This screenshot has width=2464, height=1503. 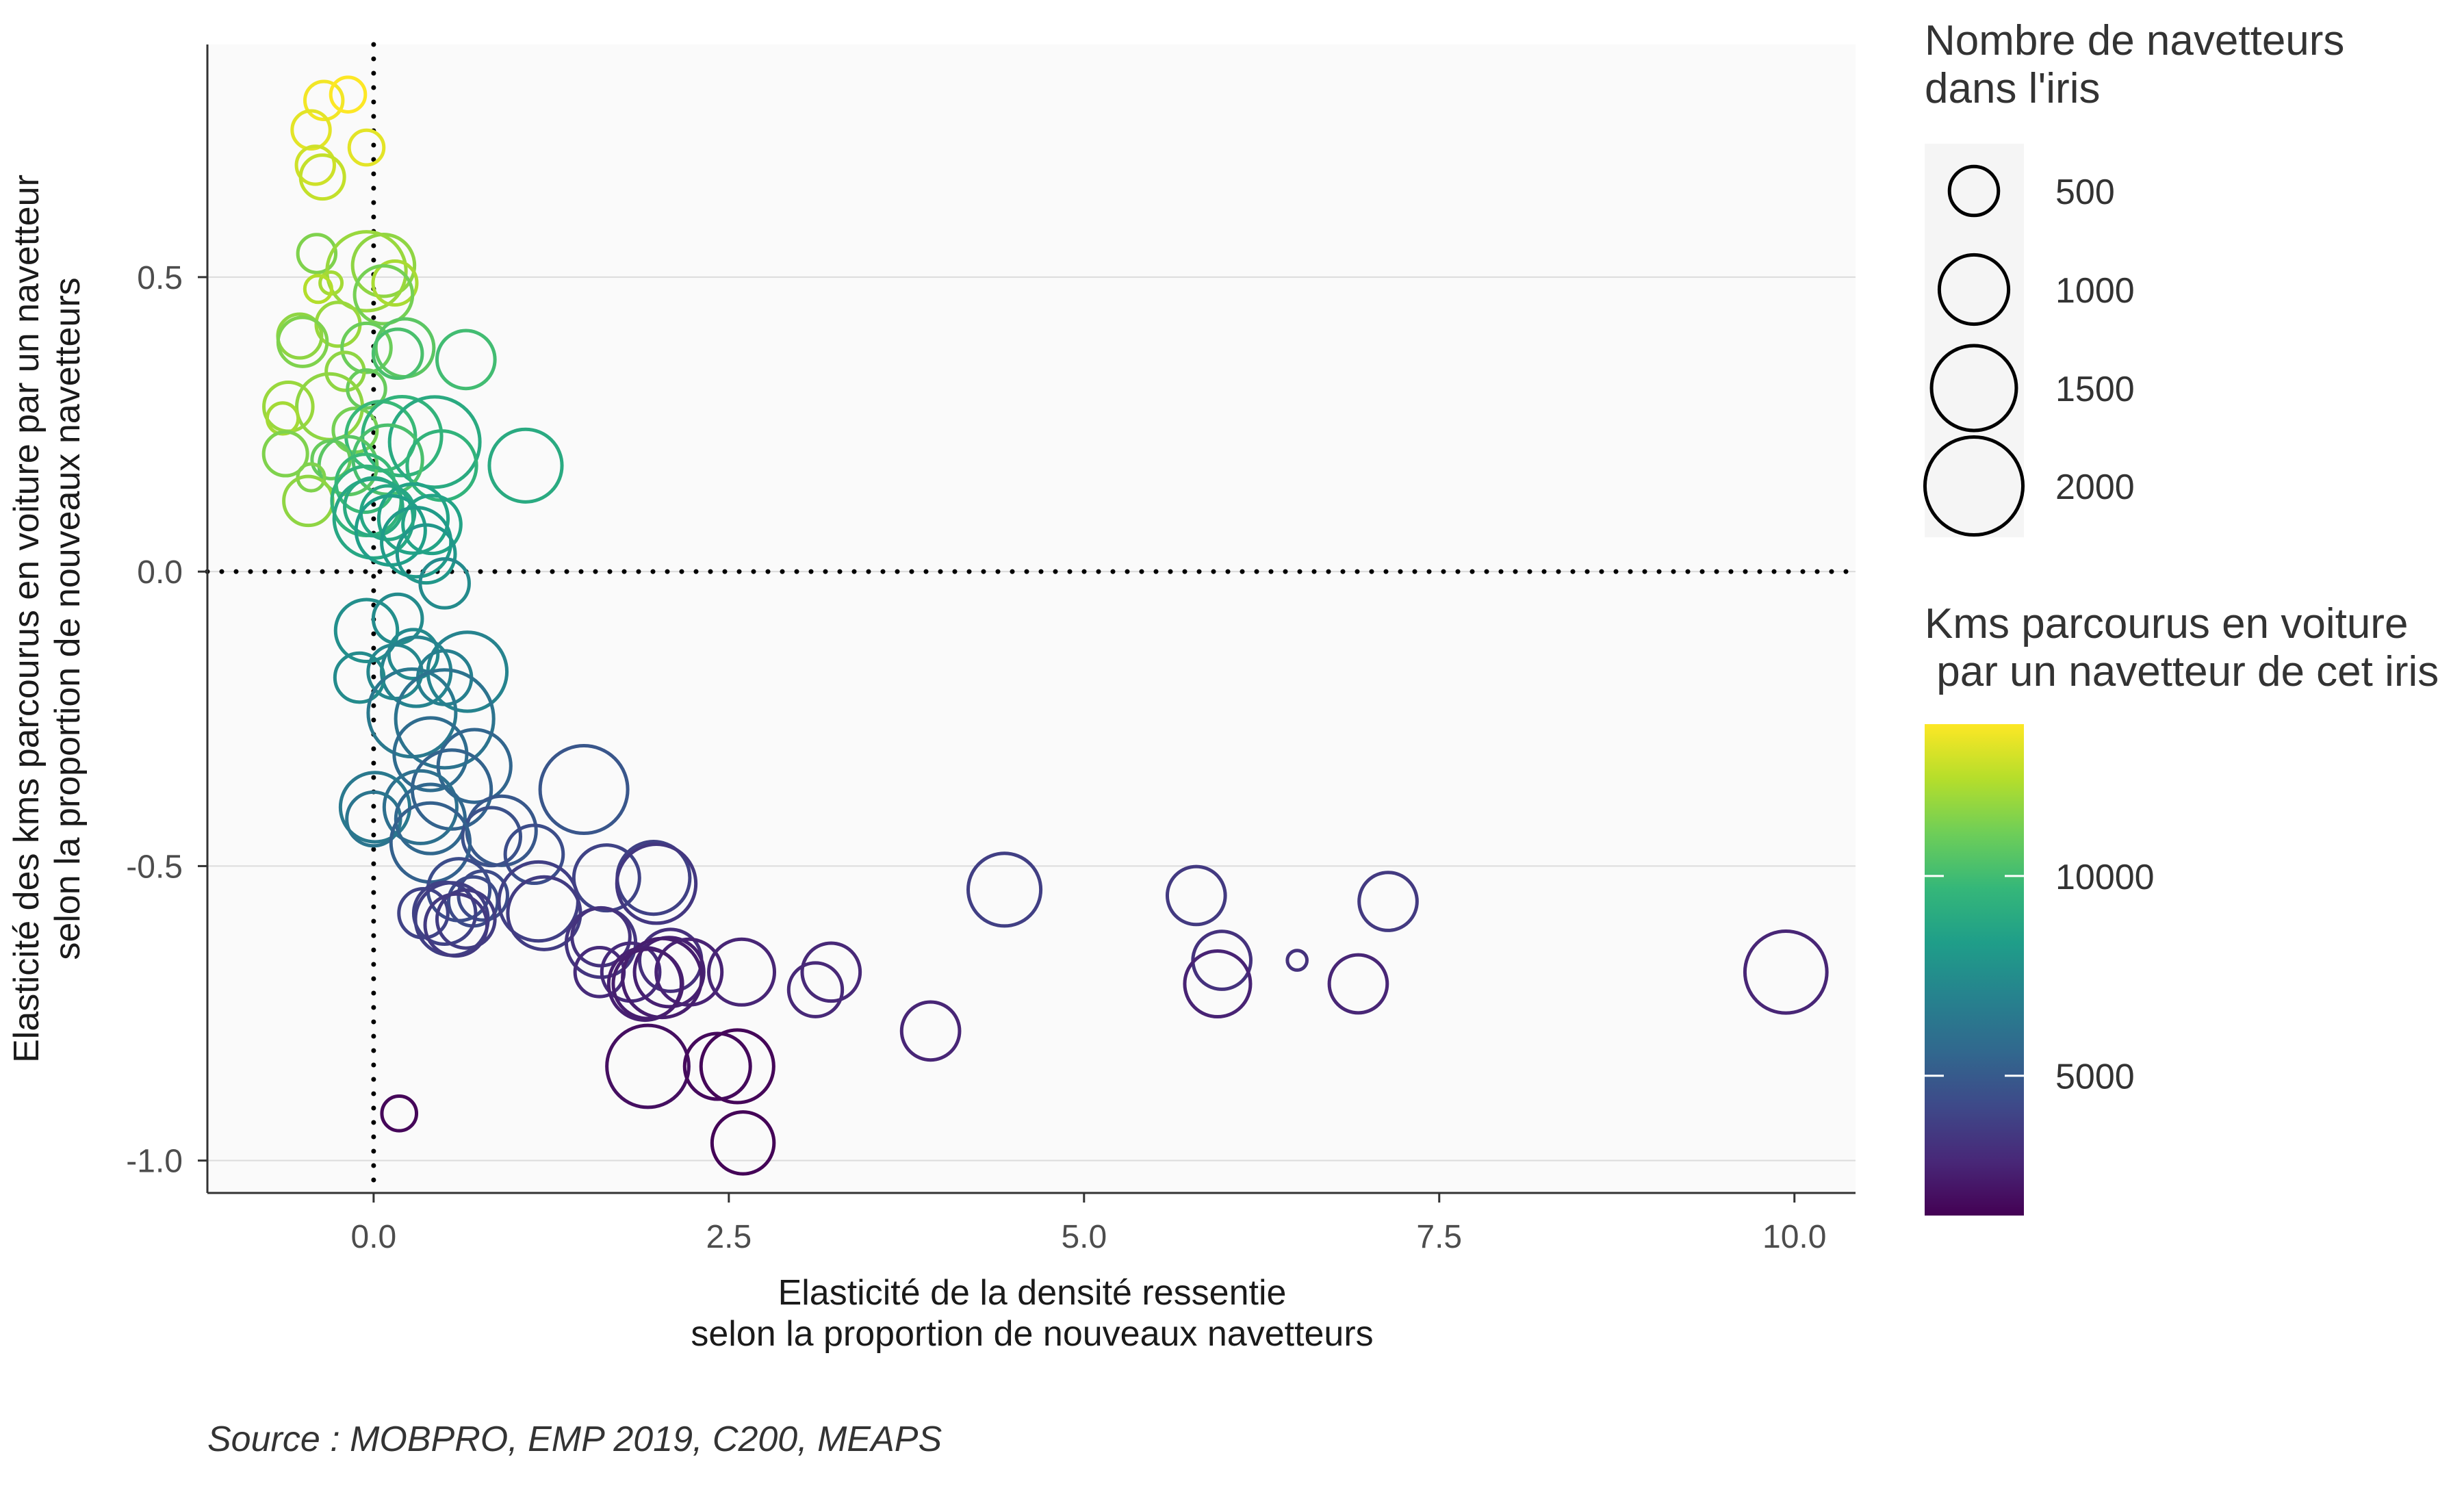 I want to click on y-tick-label: 0.0, so click(x=160, y=572).